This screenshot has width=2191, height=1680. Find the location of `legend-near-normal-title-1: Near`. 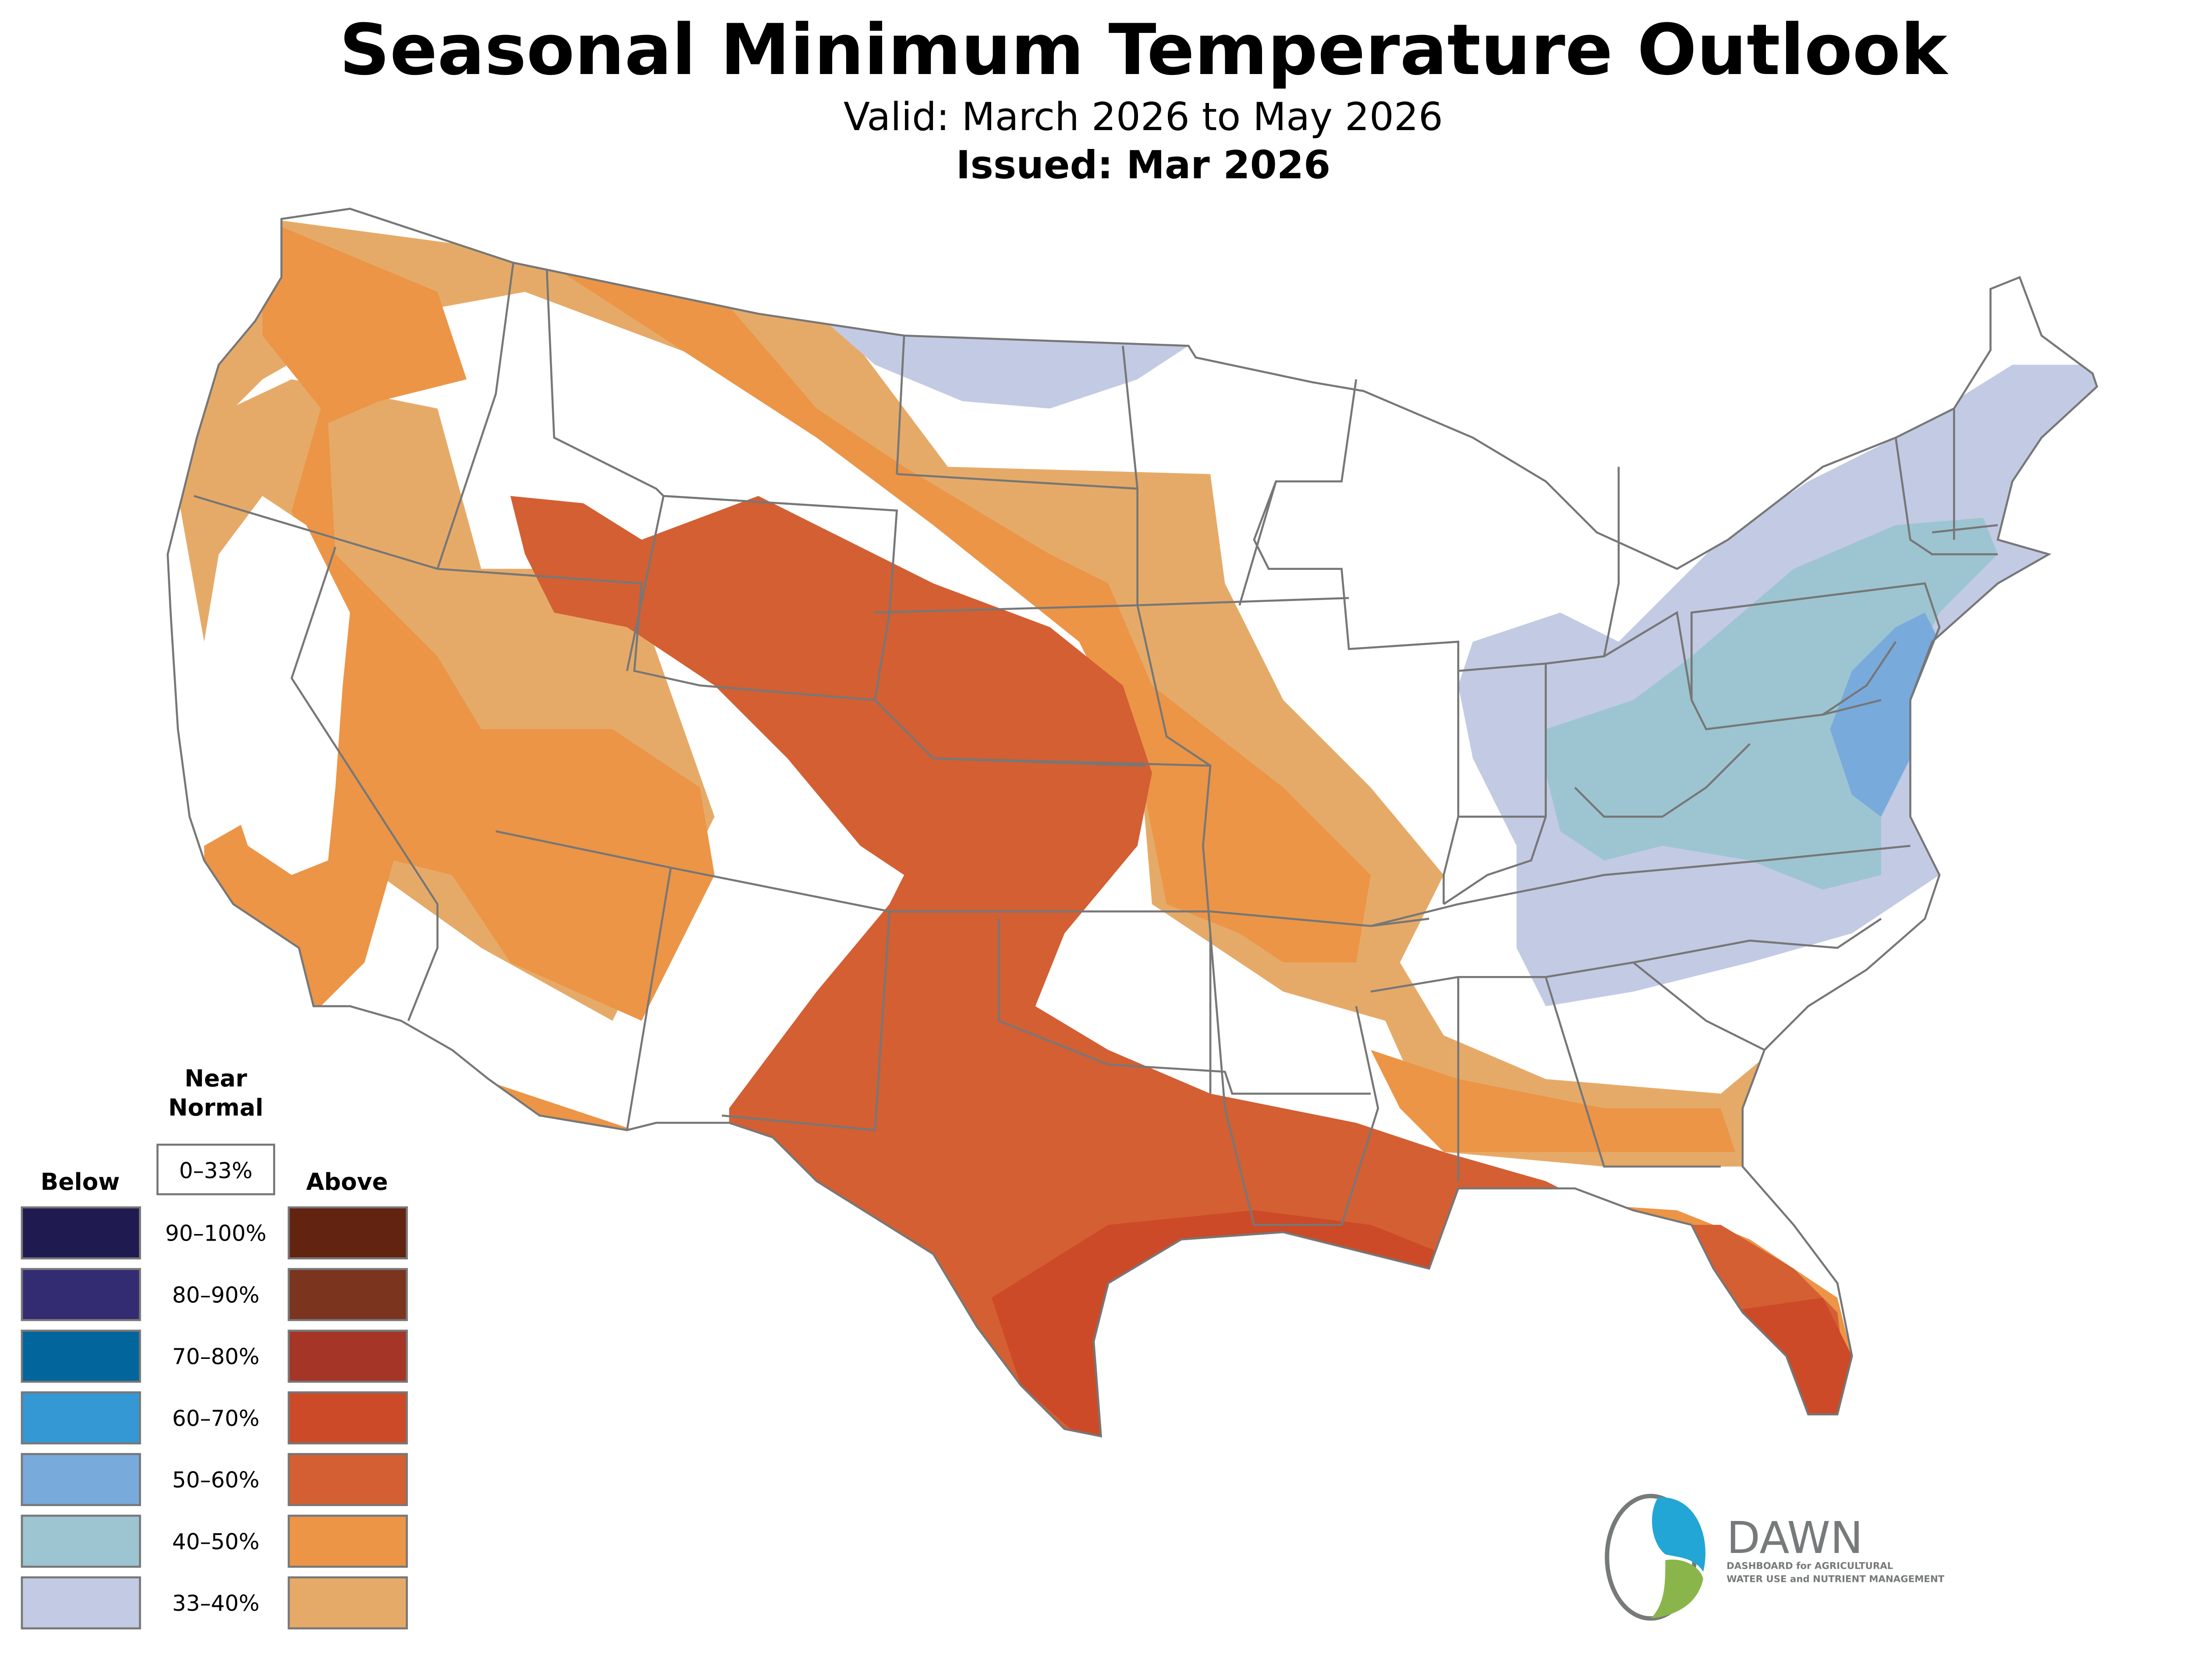

legend-near-normal-title-1: Near is located at coordinates (216, 1078).